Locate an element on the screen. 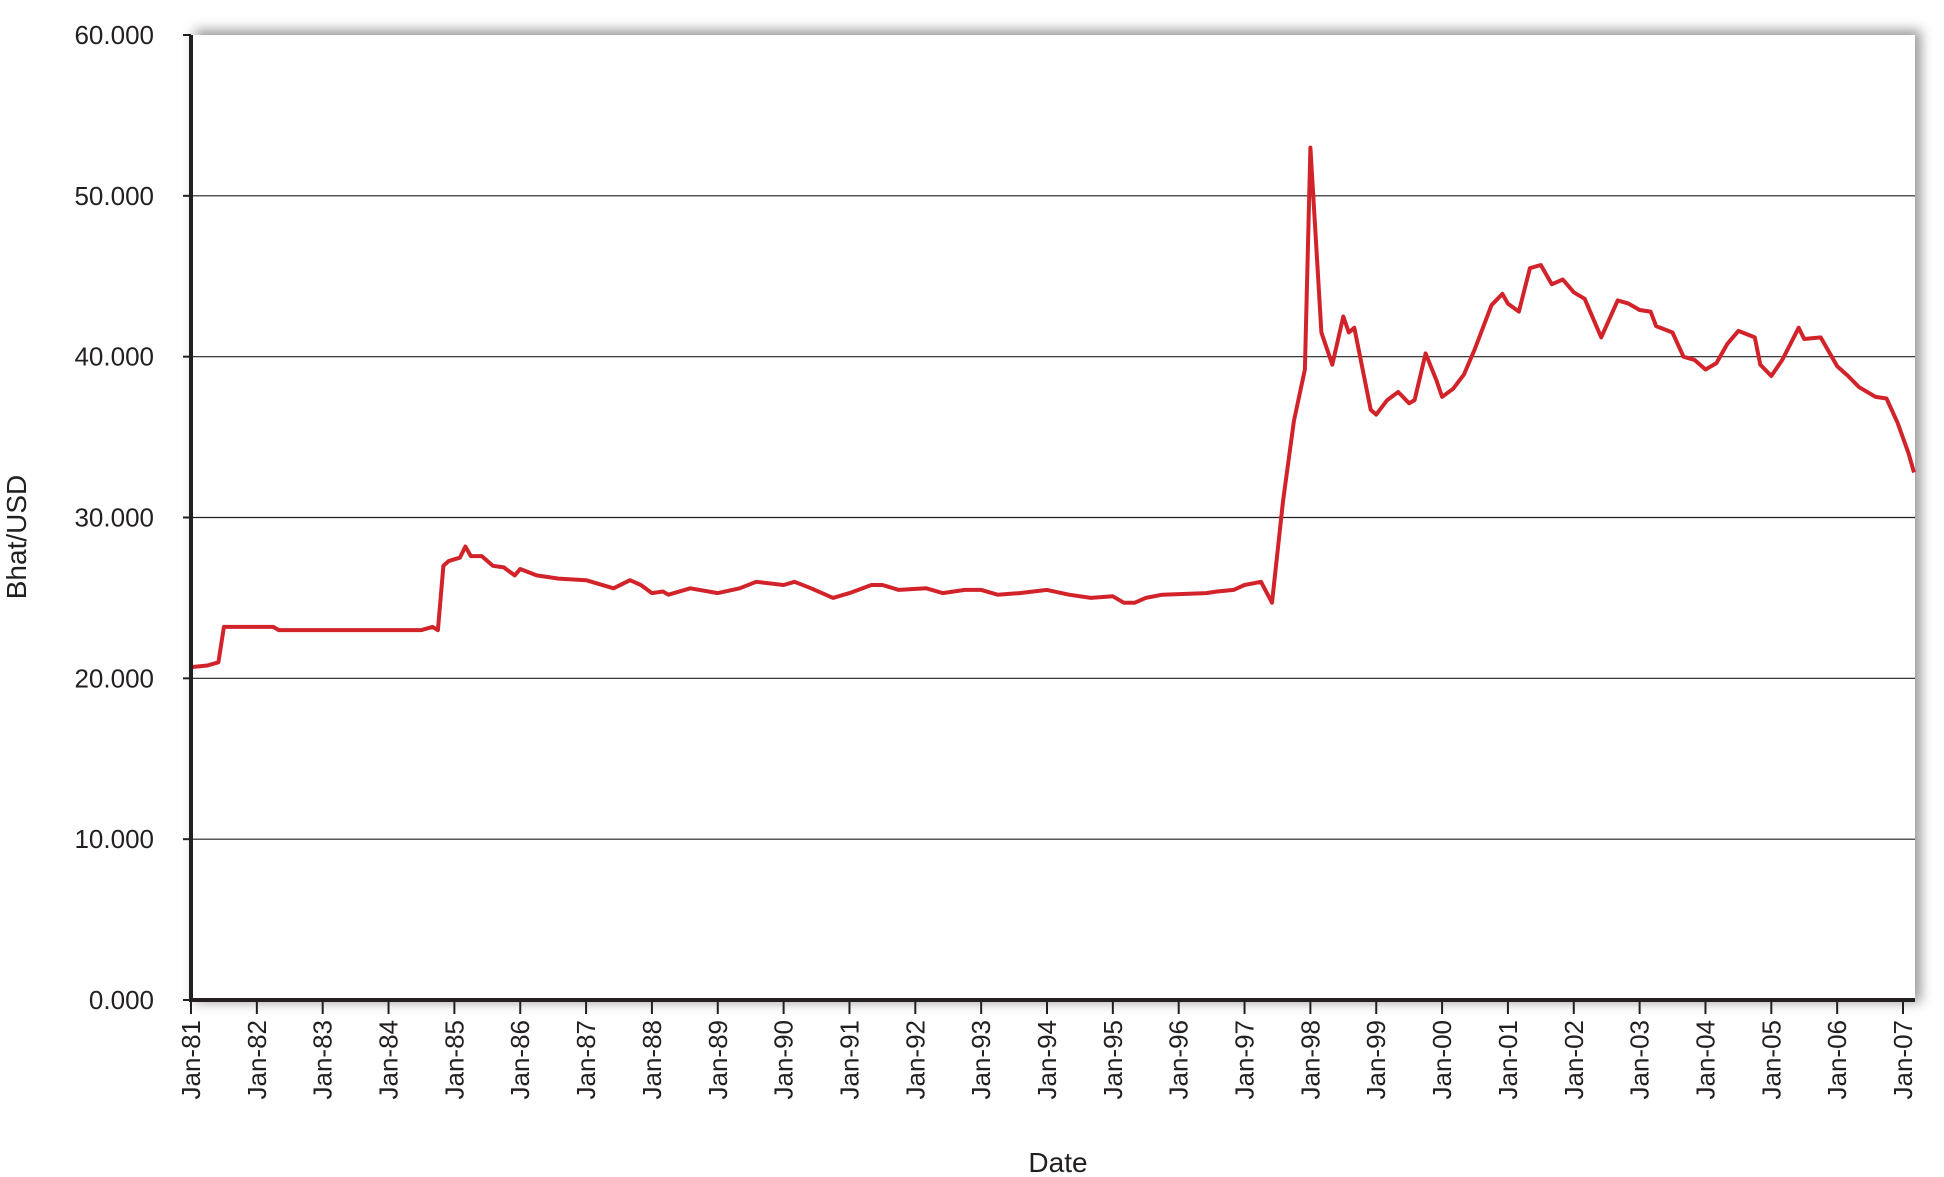 This screenshot has height=1177, width=1944. x-tick-label: Jan-91 is located at coordinates (849, 1060).